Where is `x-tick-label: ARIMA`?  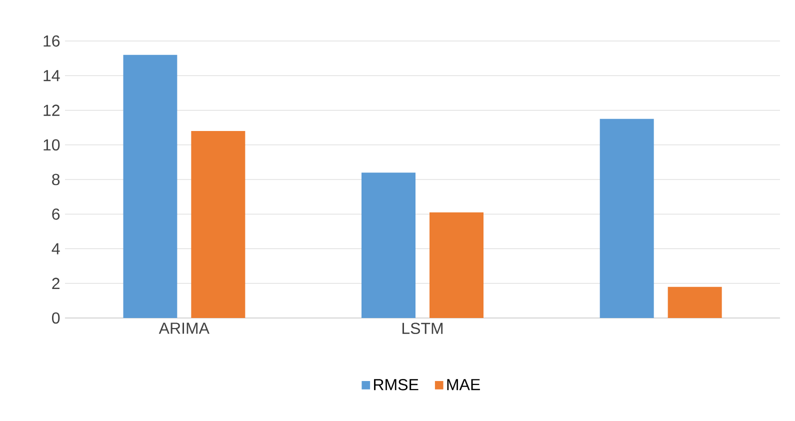
x-tick-label: ARIMA is located at coordinates (184, 328).